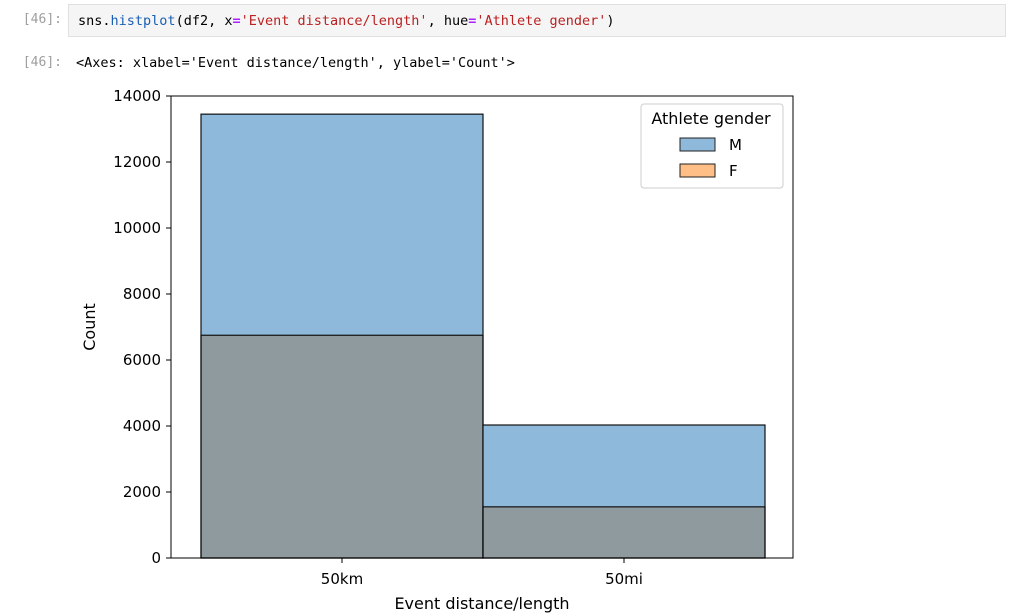  I want to click on x-axis-label: Event distance/length, so click(481, 603).